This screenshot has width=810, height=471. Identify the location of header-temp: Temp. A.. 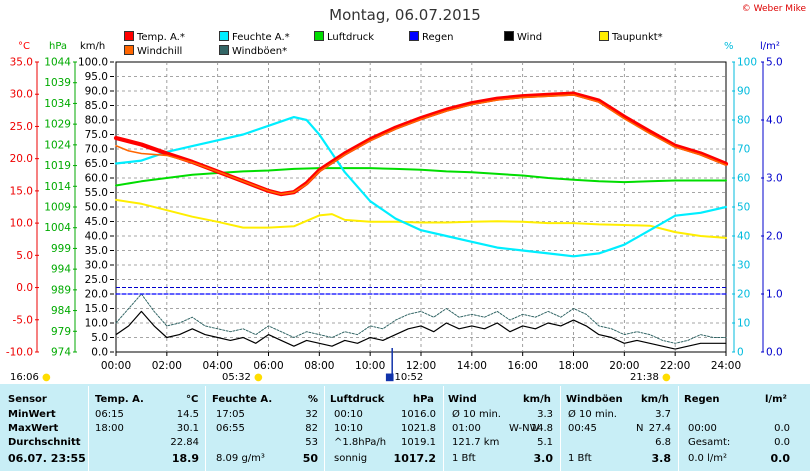
(119, 399).